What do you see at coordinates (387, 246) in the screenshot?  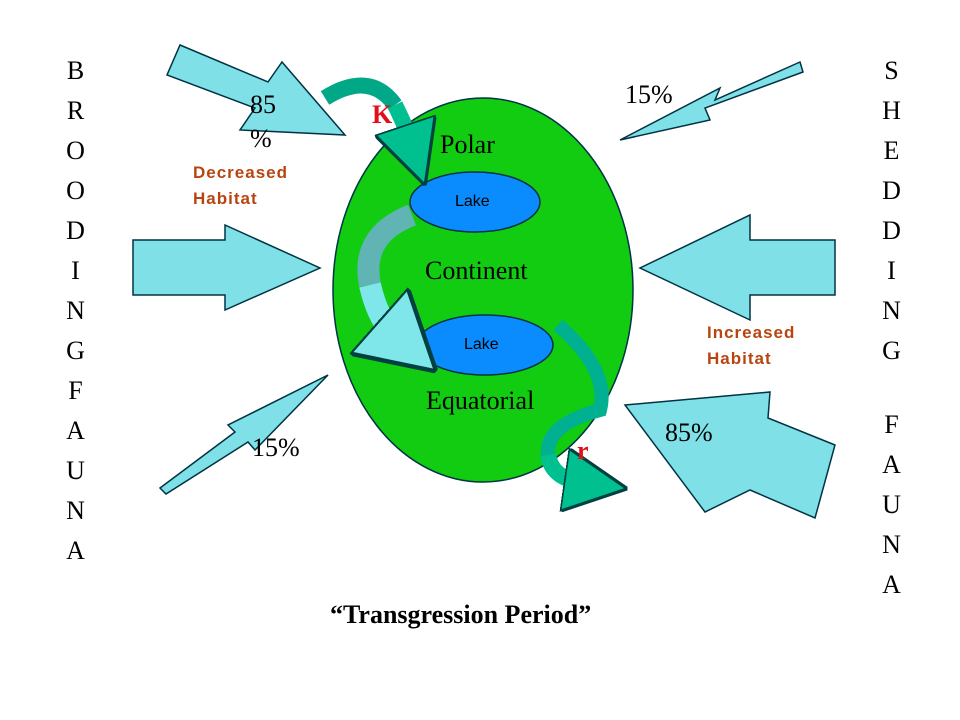 I see `migration-curve` at bounding box center [387, 246].